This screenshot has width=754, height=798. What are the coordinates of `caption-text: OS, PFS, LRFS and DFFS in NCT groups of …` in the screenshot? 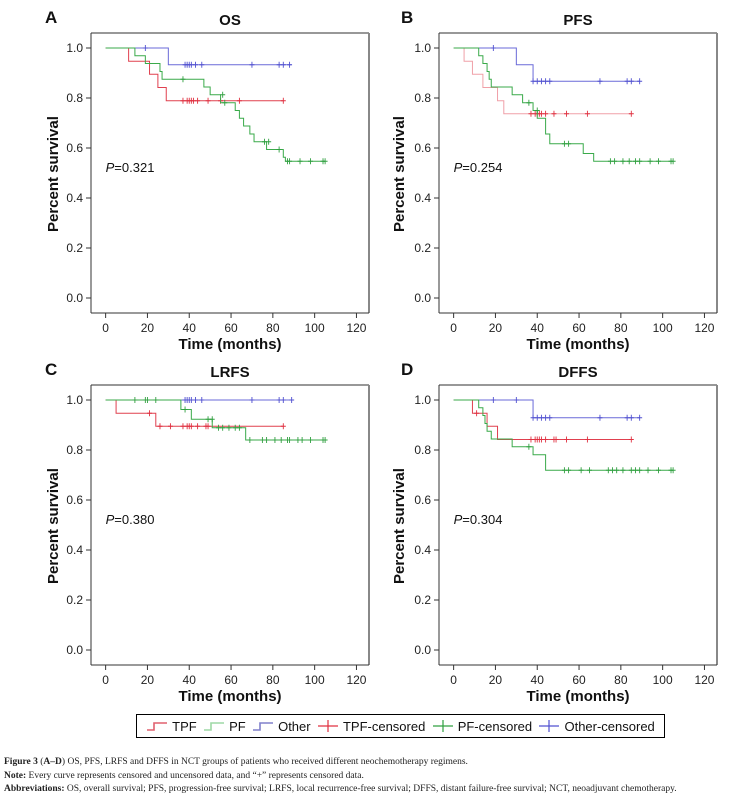 It's located at (266, 762).